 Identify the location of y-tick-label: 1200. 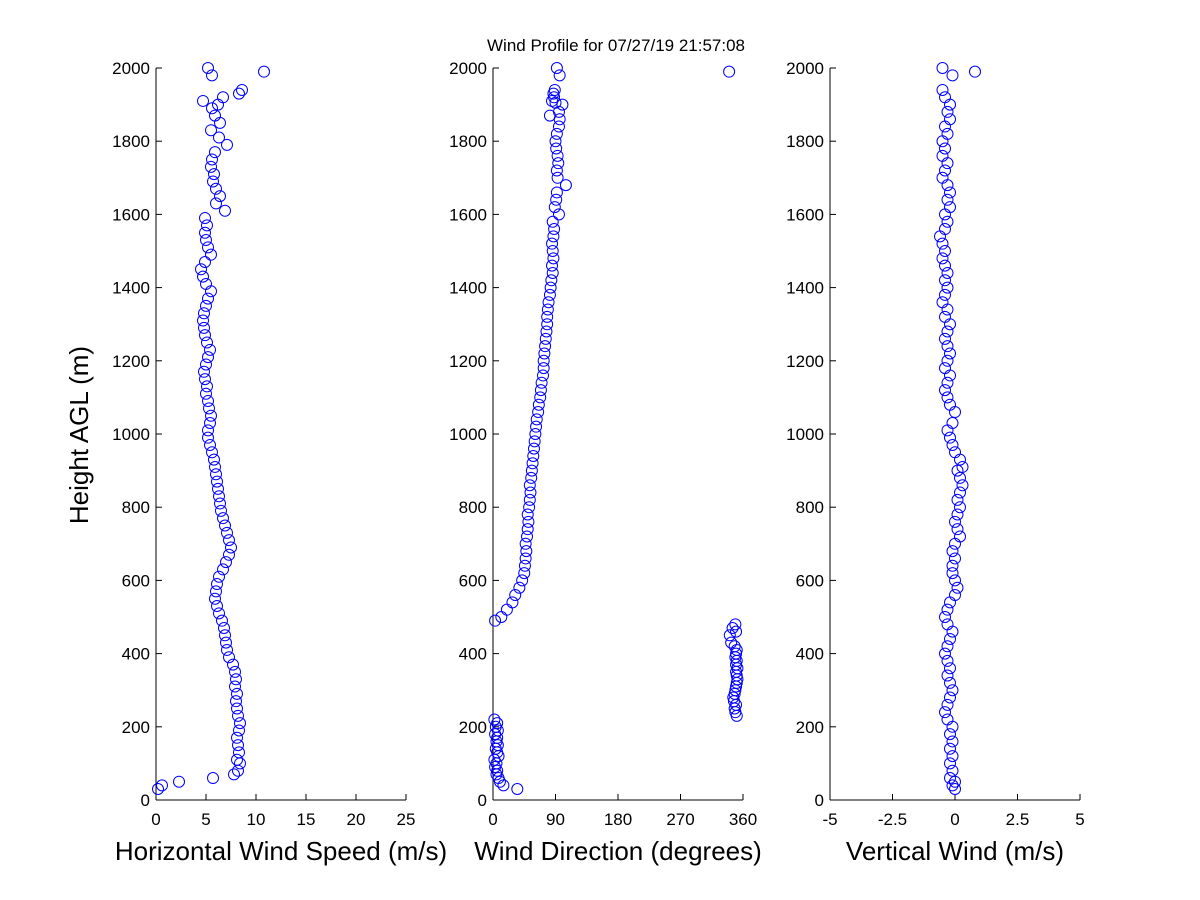
(468, 361).